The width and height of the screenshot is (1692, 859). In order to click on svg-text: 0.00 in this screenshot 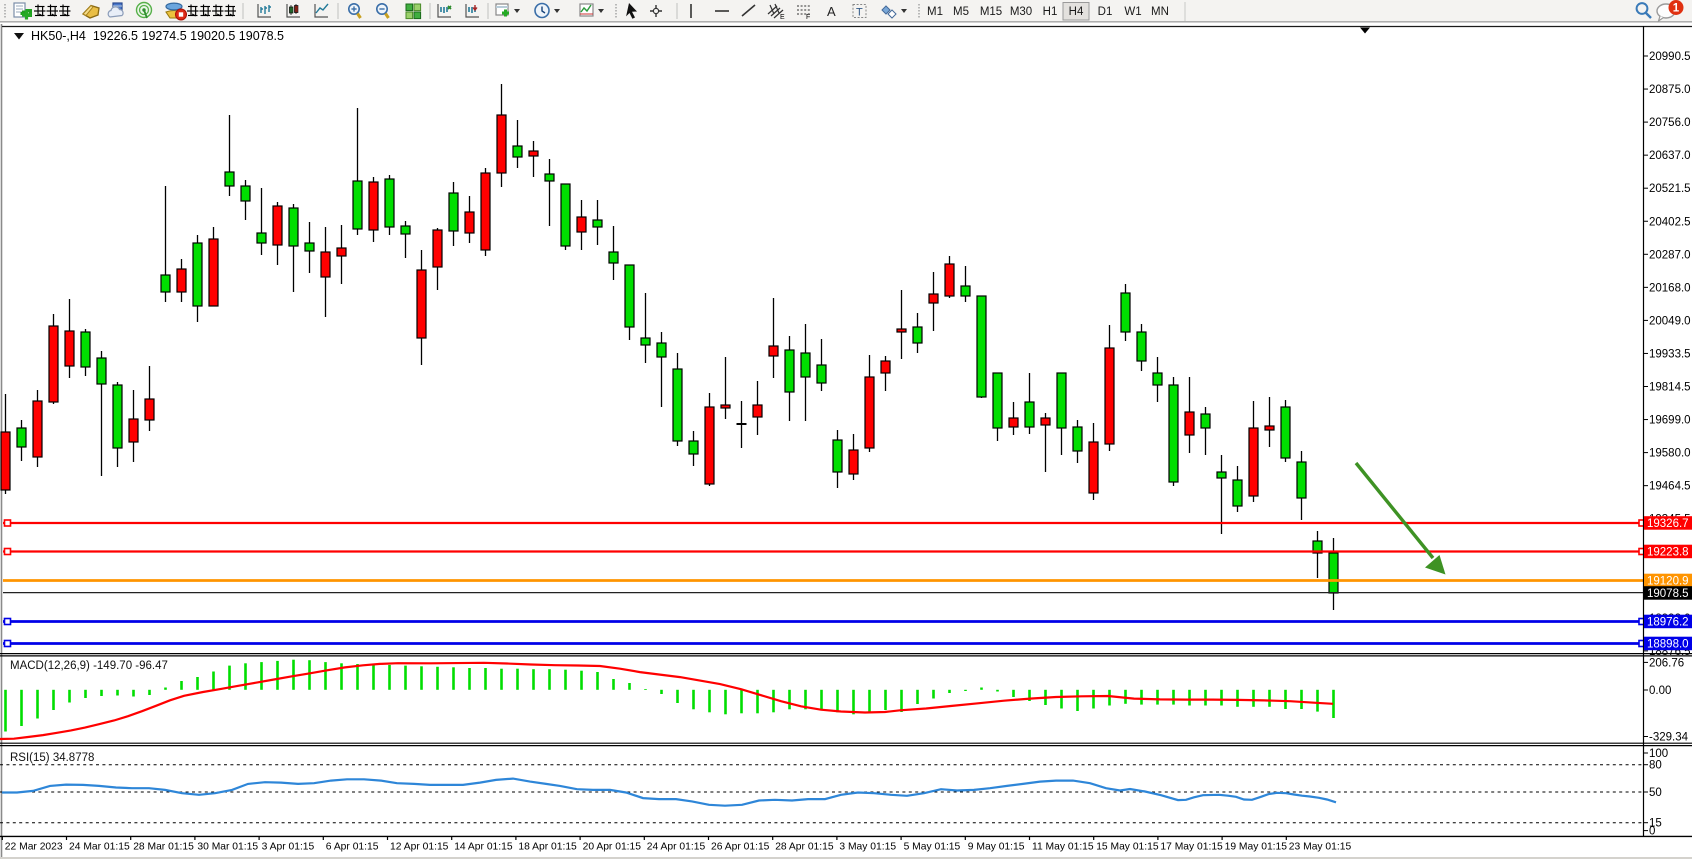, I will do `click(1660, 691)`.